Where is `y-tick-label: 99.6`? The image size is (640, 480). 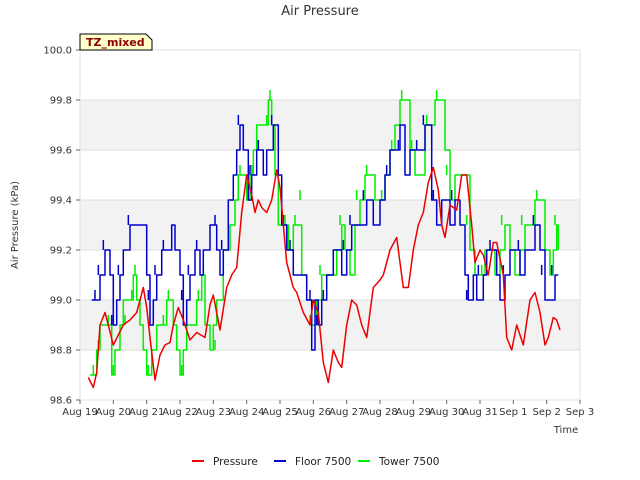 y-tick-label: 99.6 is located at coordinates (61, 151).